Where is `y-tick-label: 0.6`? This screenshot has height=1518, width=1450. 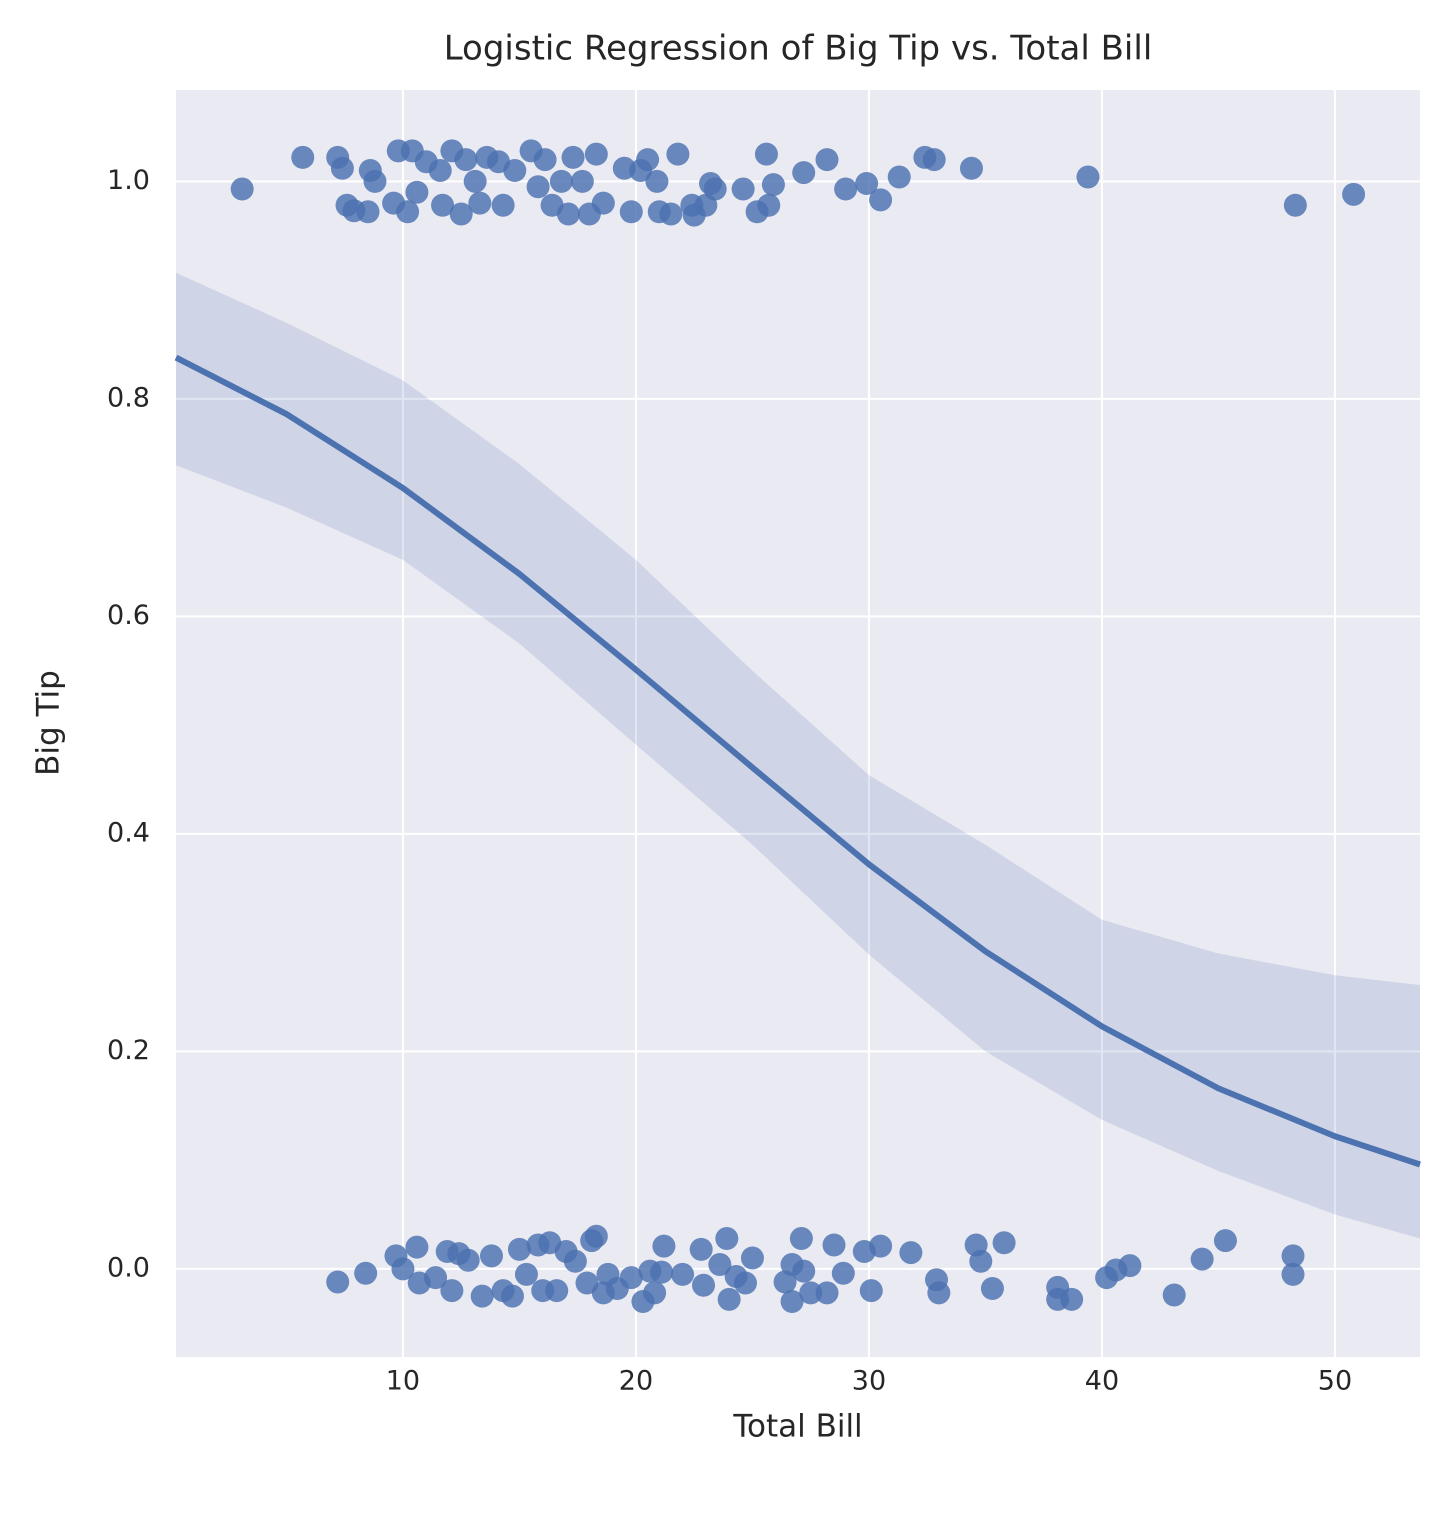
y-tick-label: 0.6 is located at coordinates (128, 615).